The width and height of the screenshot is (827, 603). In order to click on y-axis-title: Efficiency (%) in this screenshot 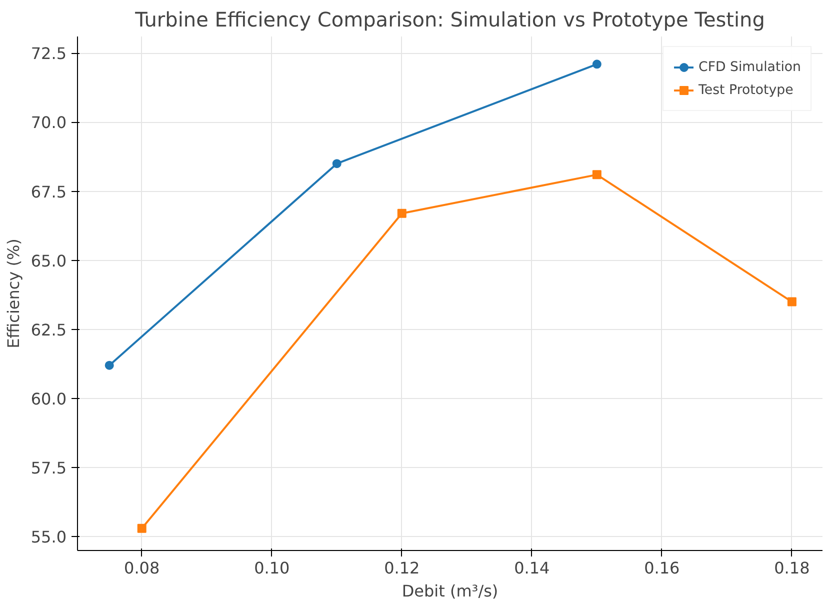, I will do `click(13, 293)`.